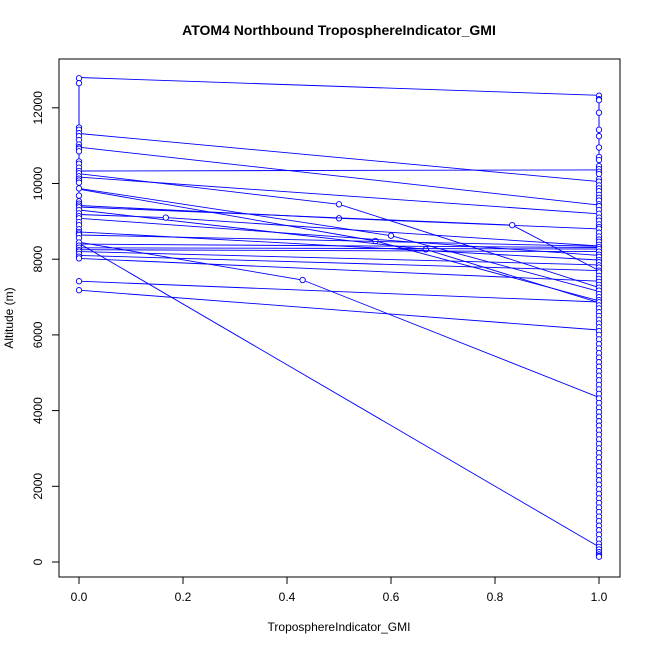 This screenshot has width=650, height=655. I want to click on y-tick-label: 6000, so click(38, 334).